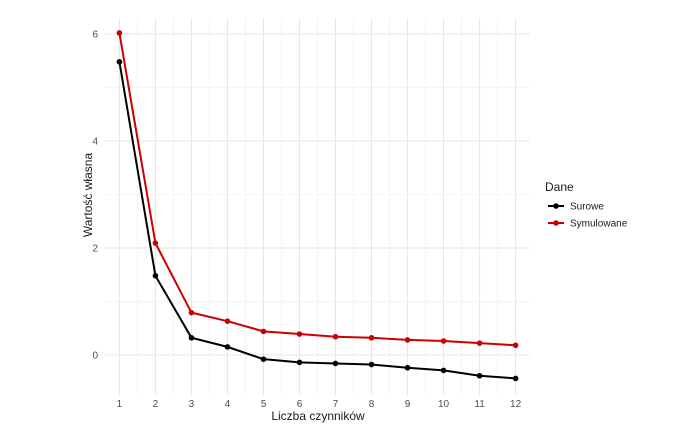  What do you see at coordinates (559, 187) in the screenshot?
I see `legend-title: Dane` at bounding box center [559, 187].